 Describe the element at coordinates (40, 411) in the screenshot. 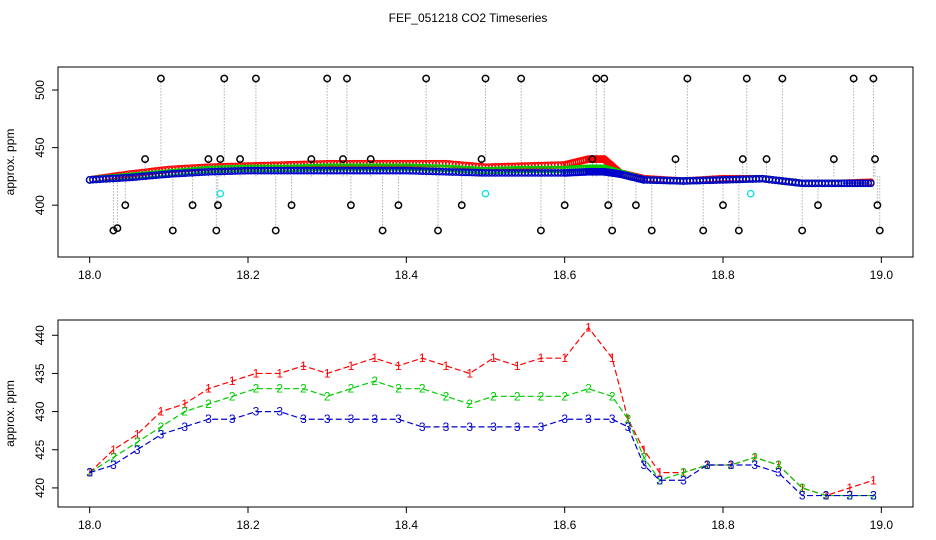

I see `y-tick-label: 430` at that location.